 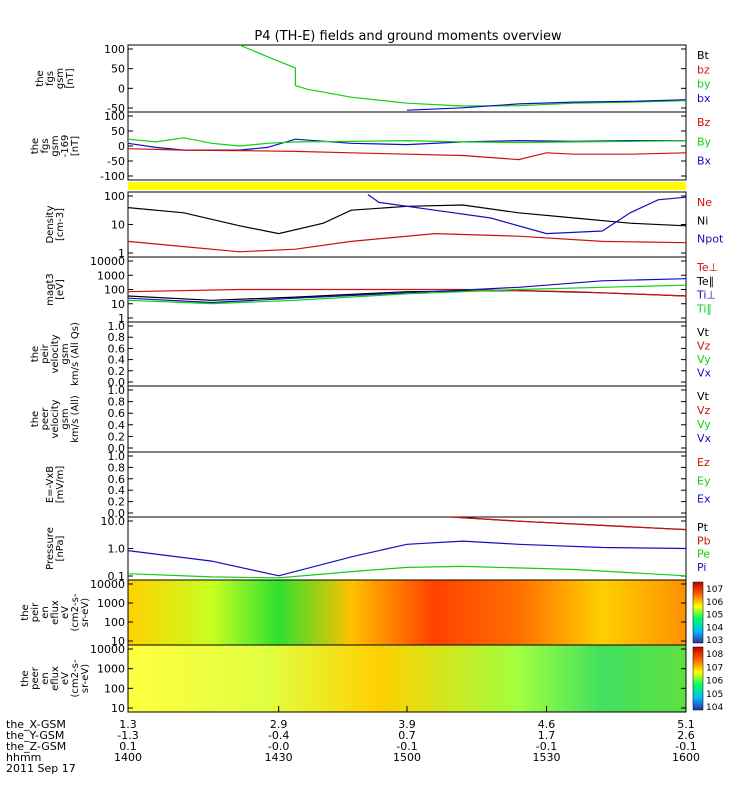 What do you see at coordinates (407, 572) in the screenshot?
I see `pressure-series-Pe` at bounding box center [407, 572].